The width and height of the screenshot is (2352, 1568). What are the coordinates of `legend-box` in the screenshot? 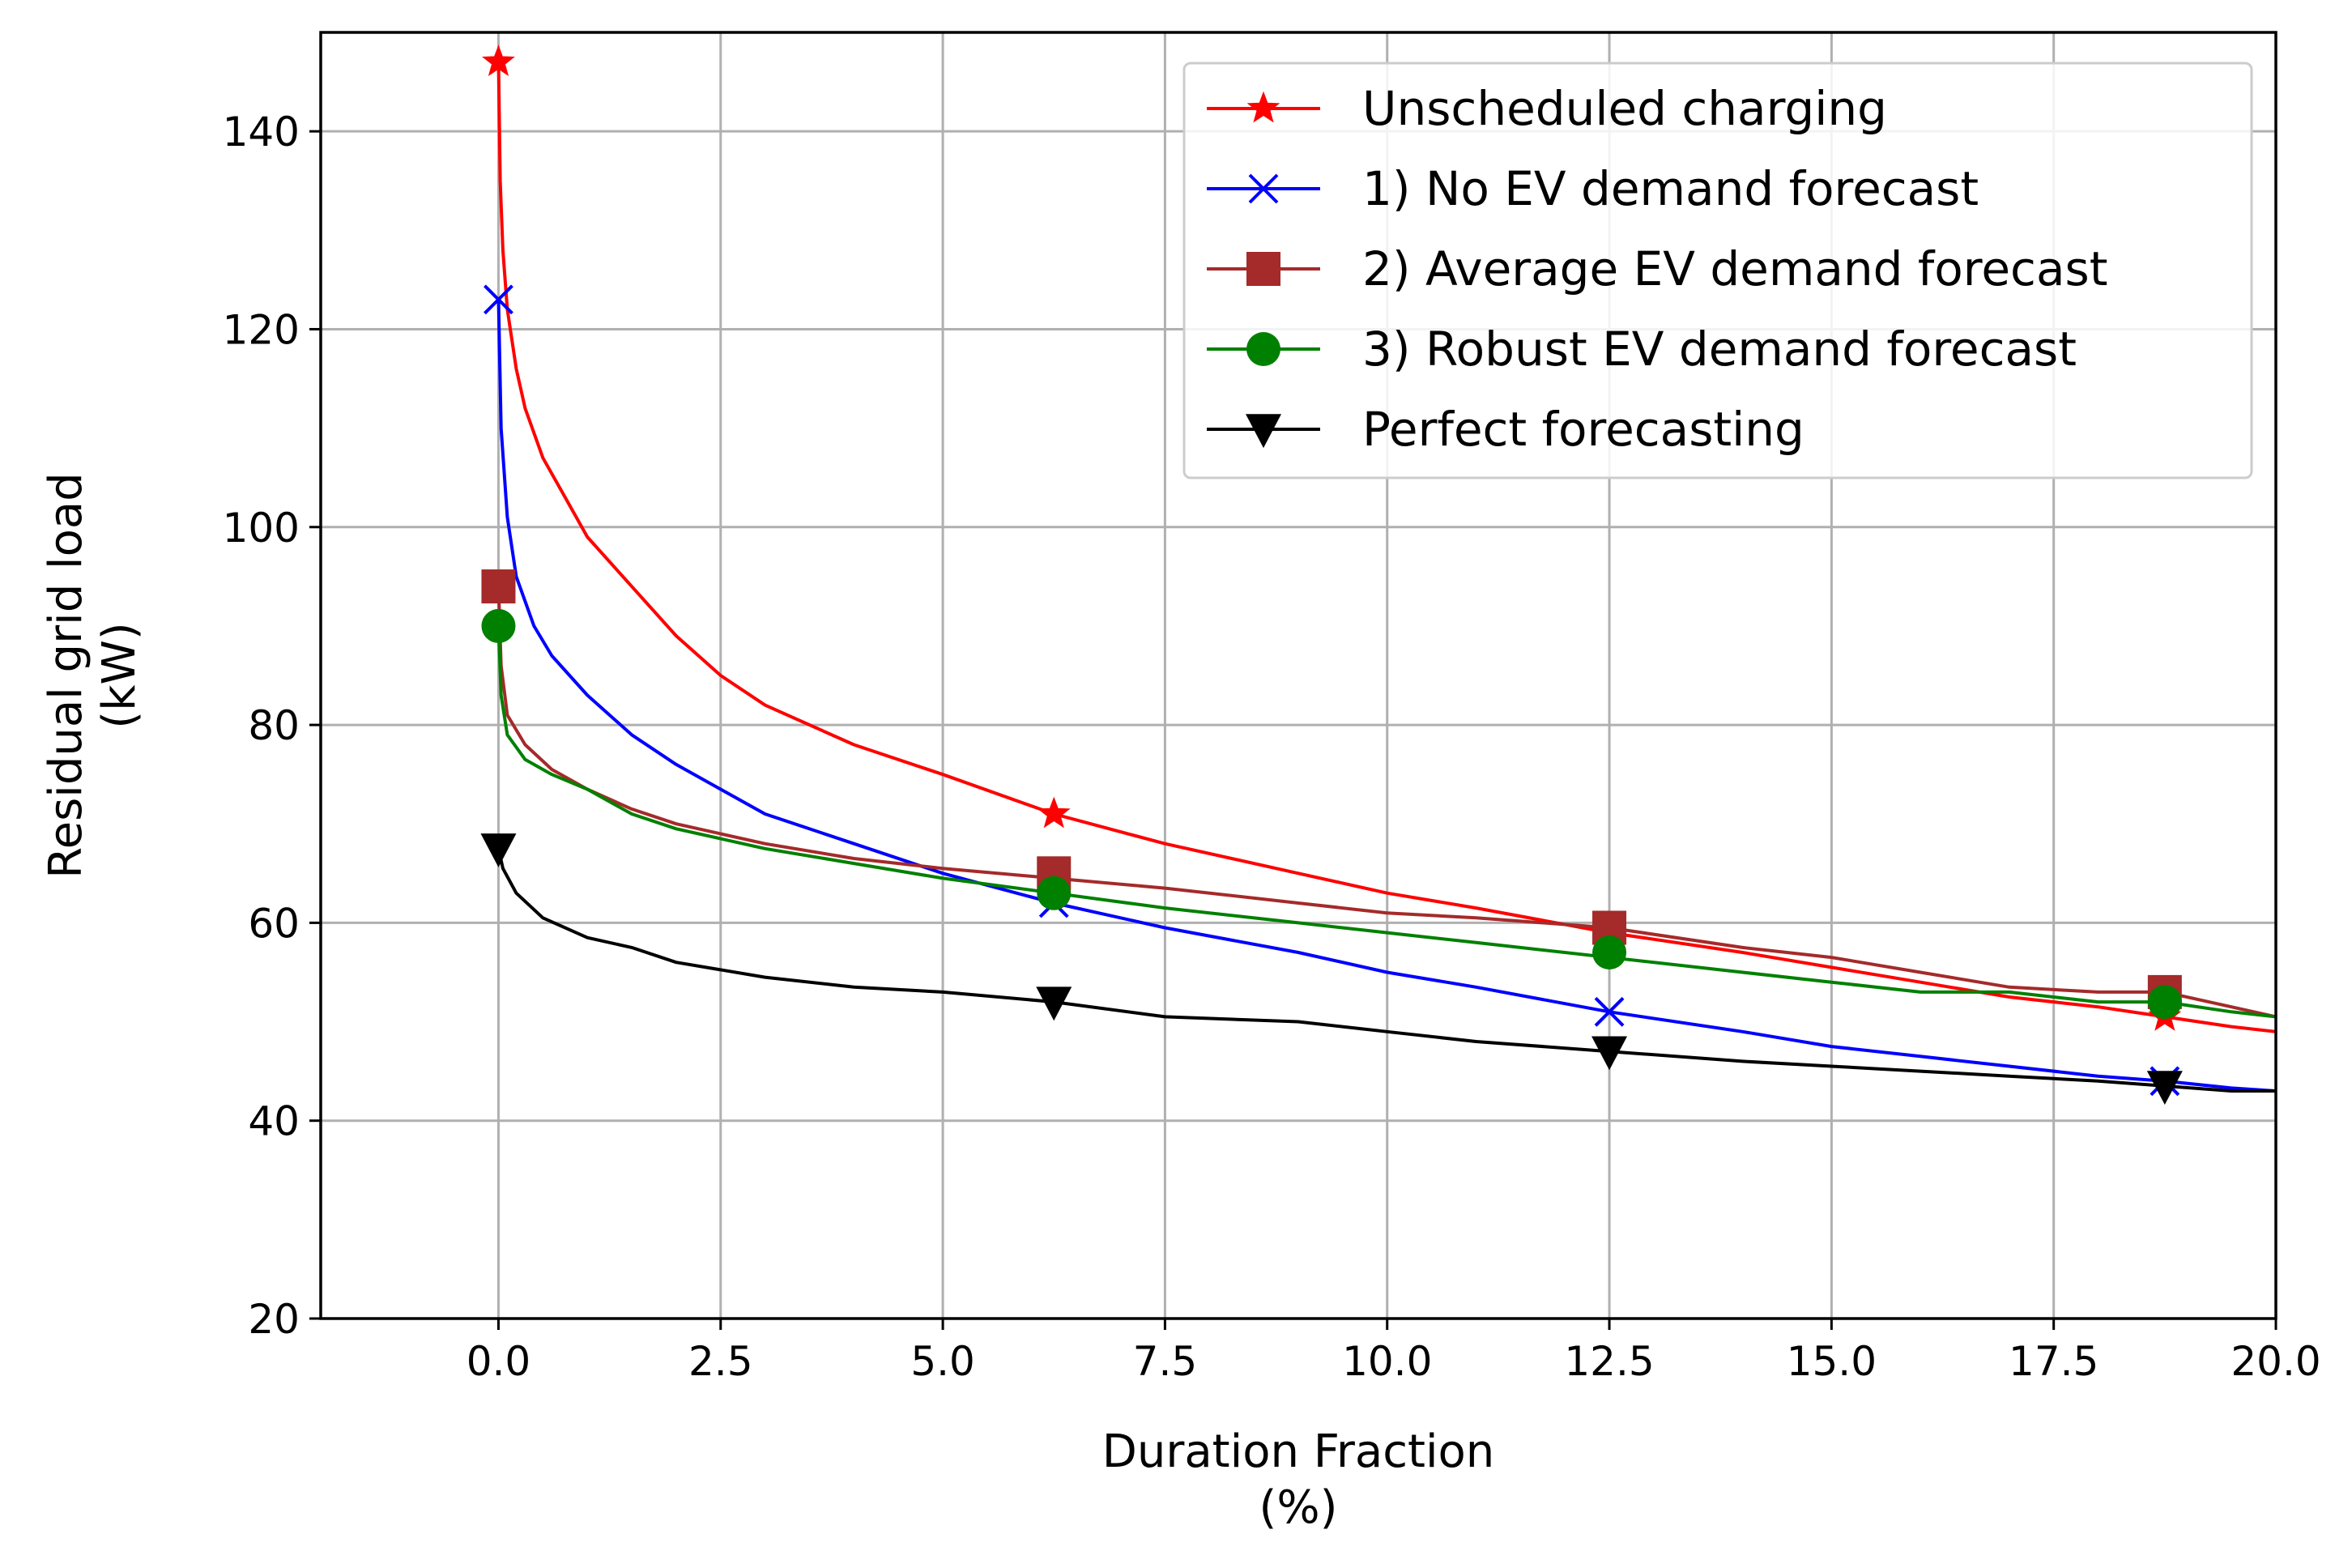 It's located at (1717, 270).